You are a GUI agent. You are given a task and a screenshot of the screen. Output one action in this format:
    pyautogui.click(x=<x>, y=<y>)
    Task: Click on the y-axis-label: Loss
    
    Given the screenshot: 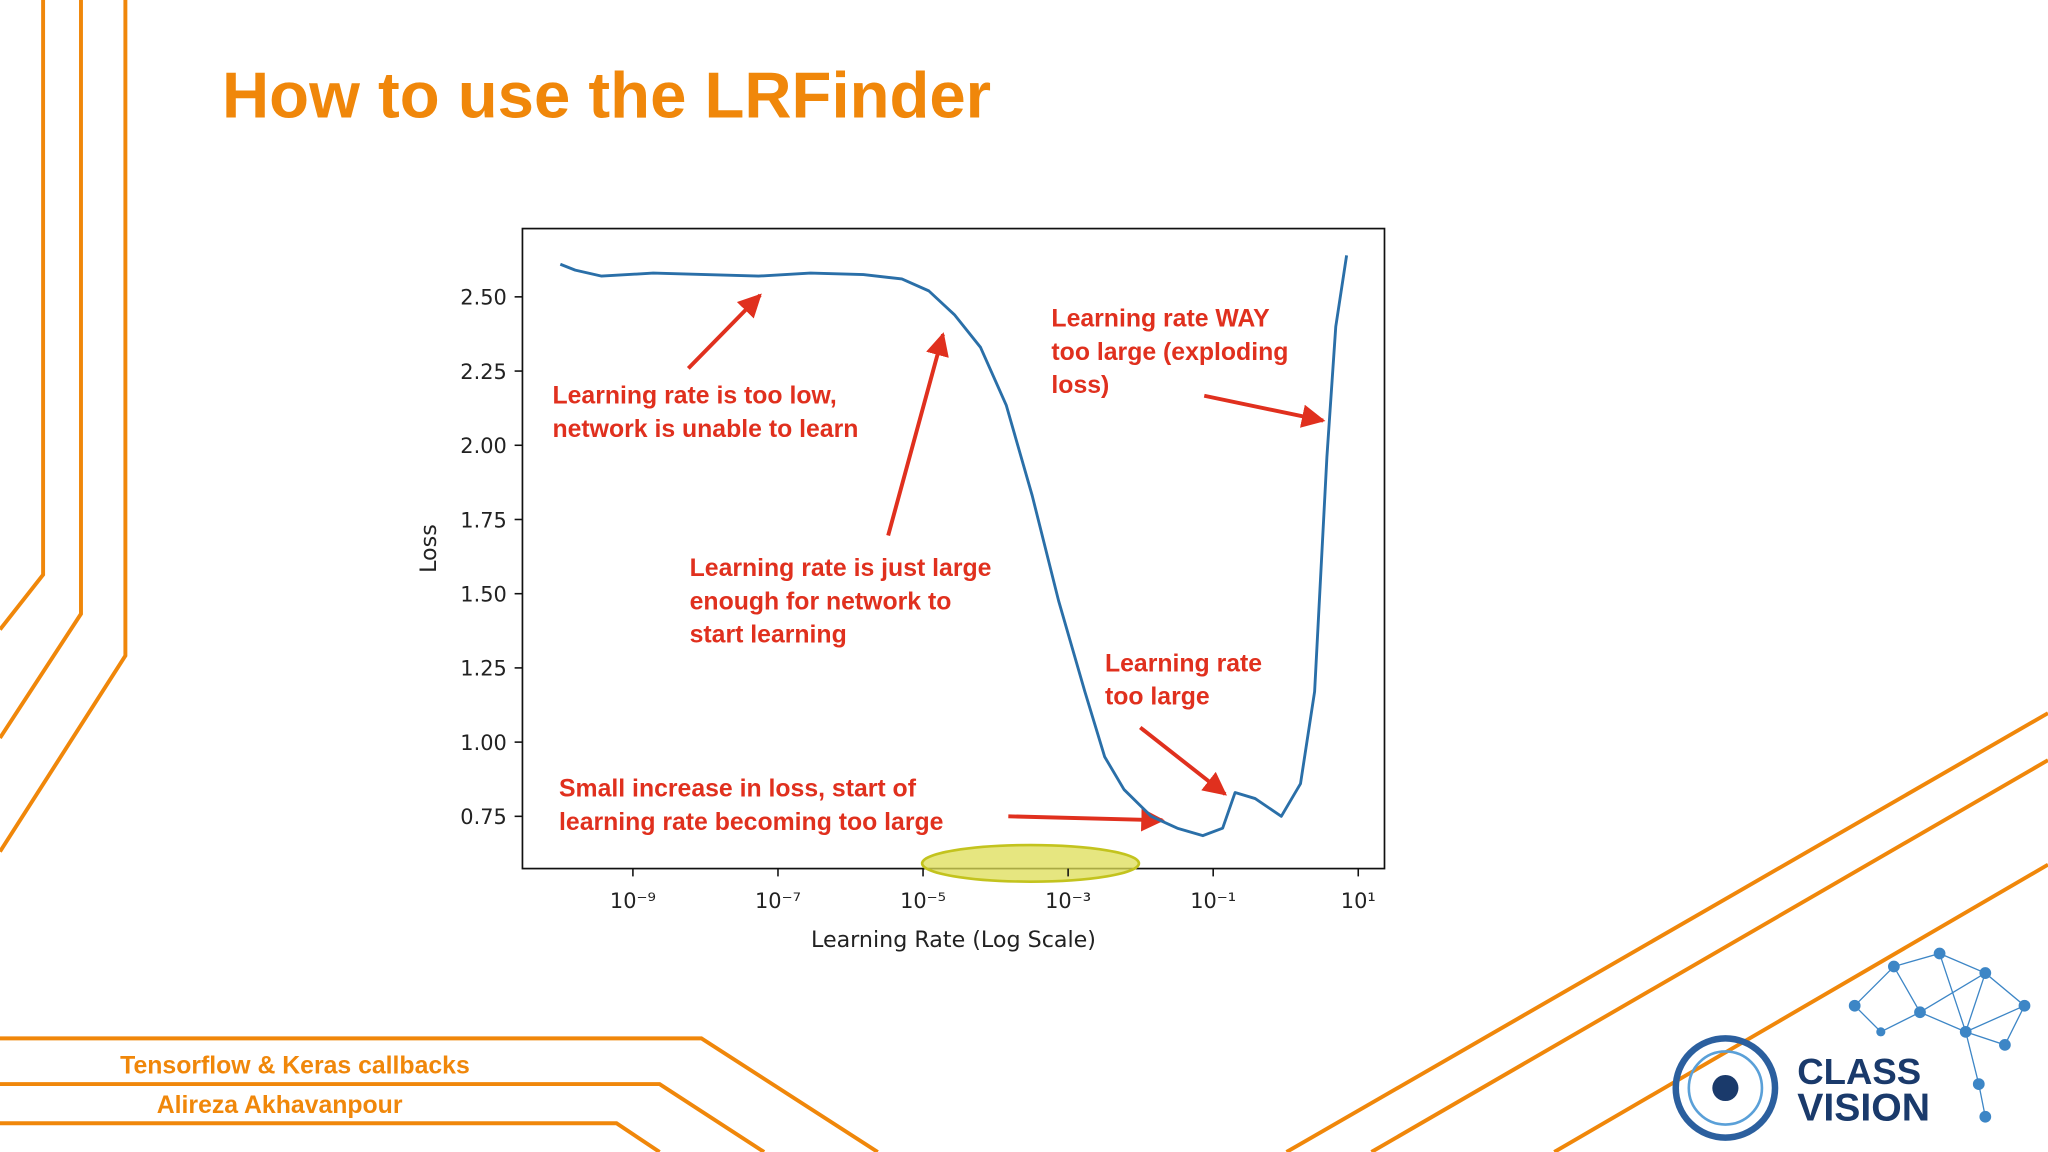 What is the action you would take?
    pyautogui.click(x=429, y=548)
    